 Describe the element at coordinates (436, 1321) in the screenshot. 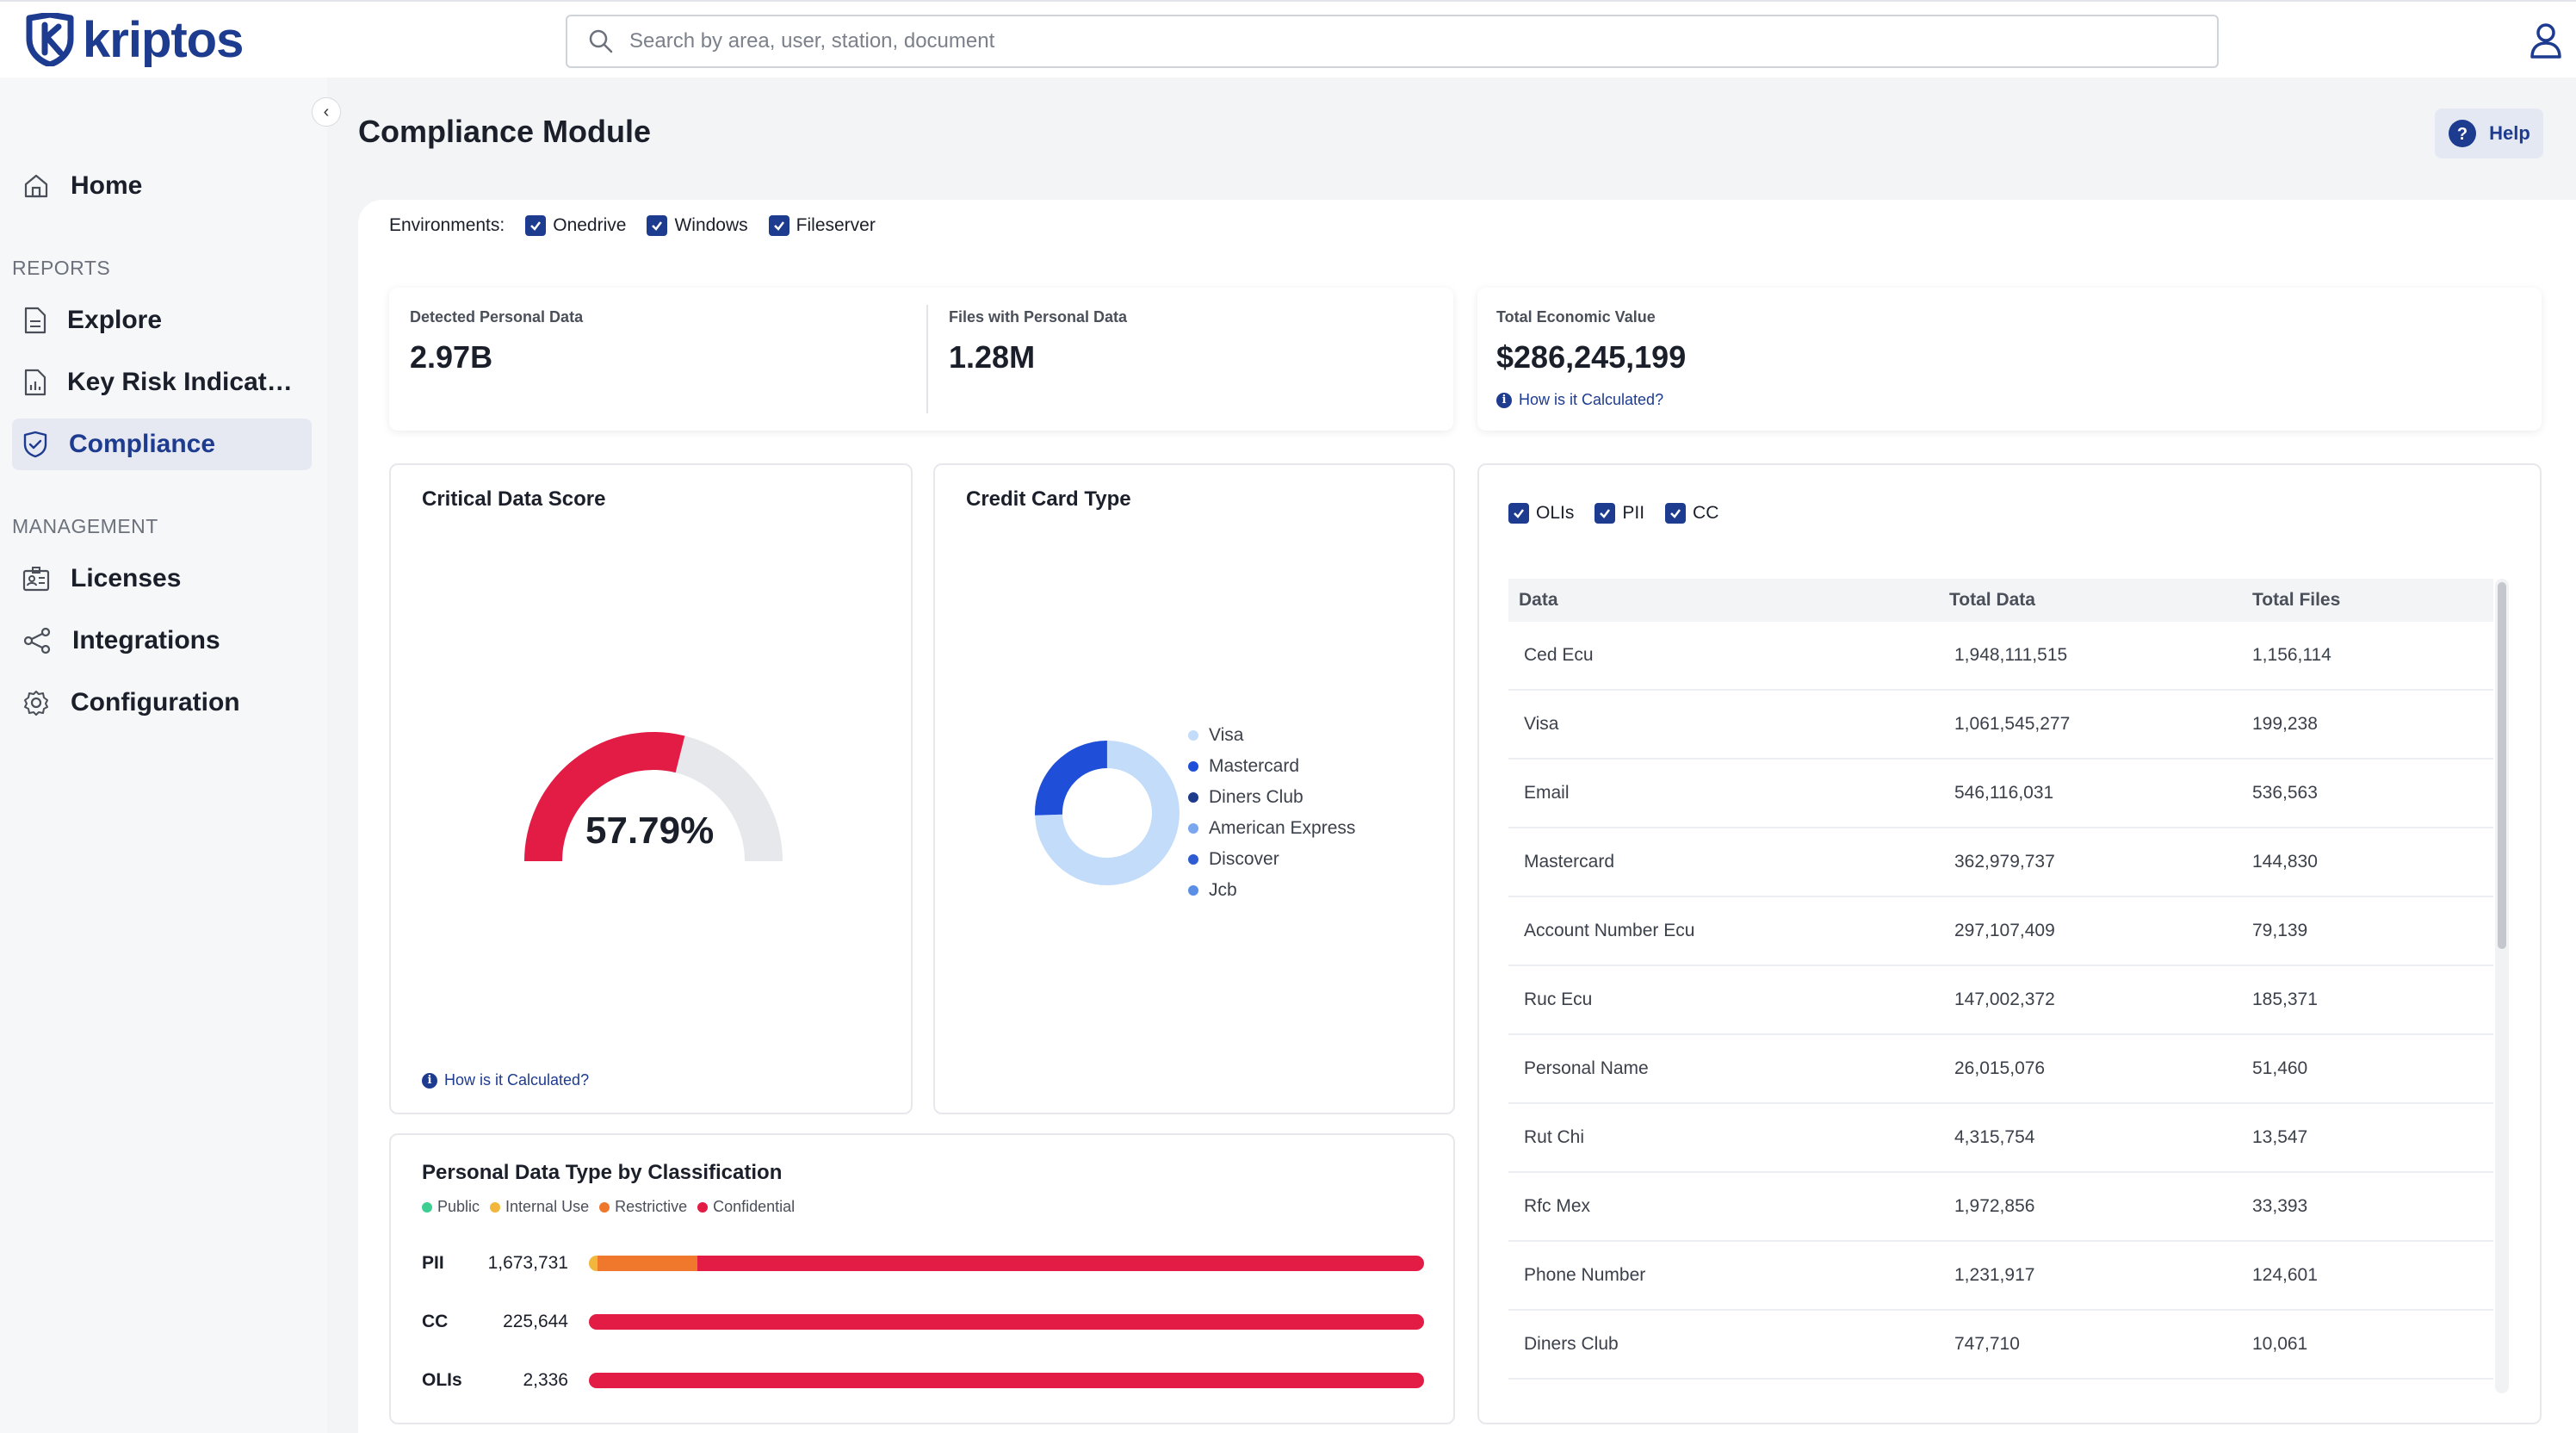

I see `row-name: CC` at that location.